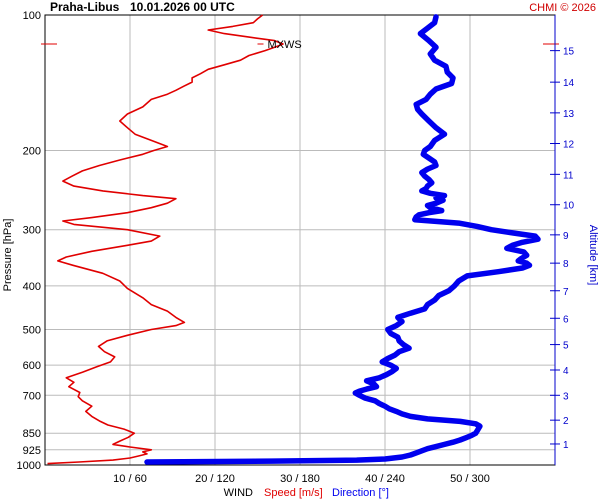  Describe the element at coordinates (593, 255) in the screenshot. I see `altitude-axis-label: Altitude [km]` at that location.